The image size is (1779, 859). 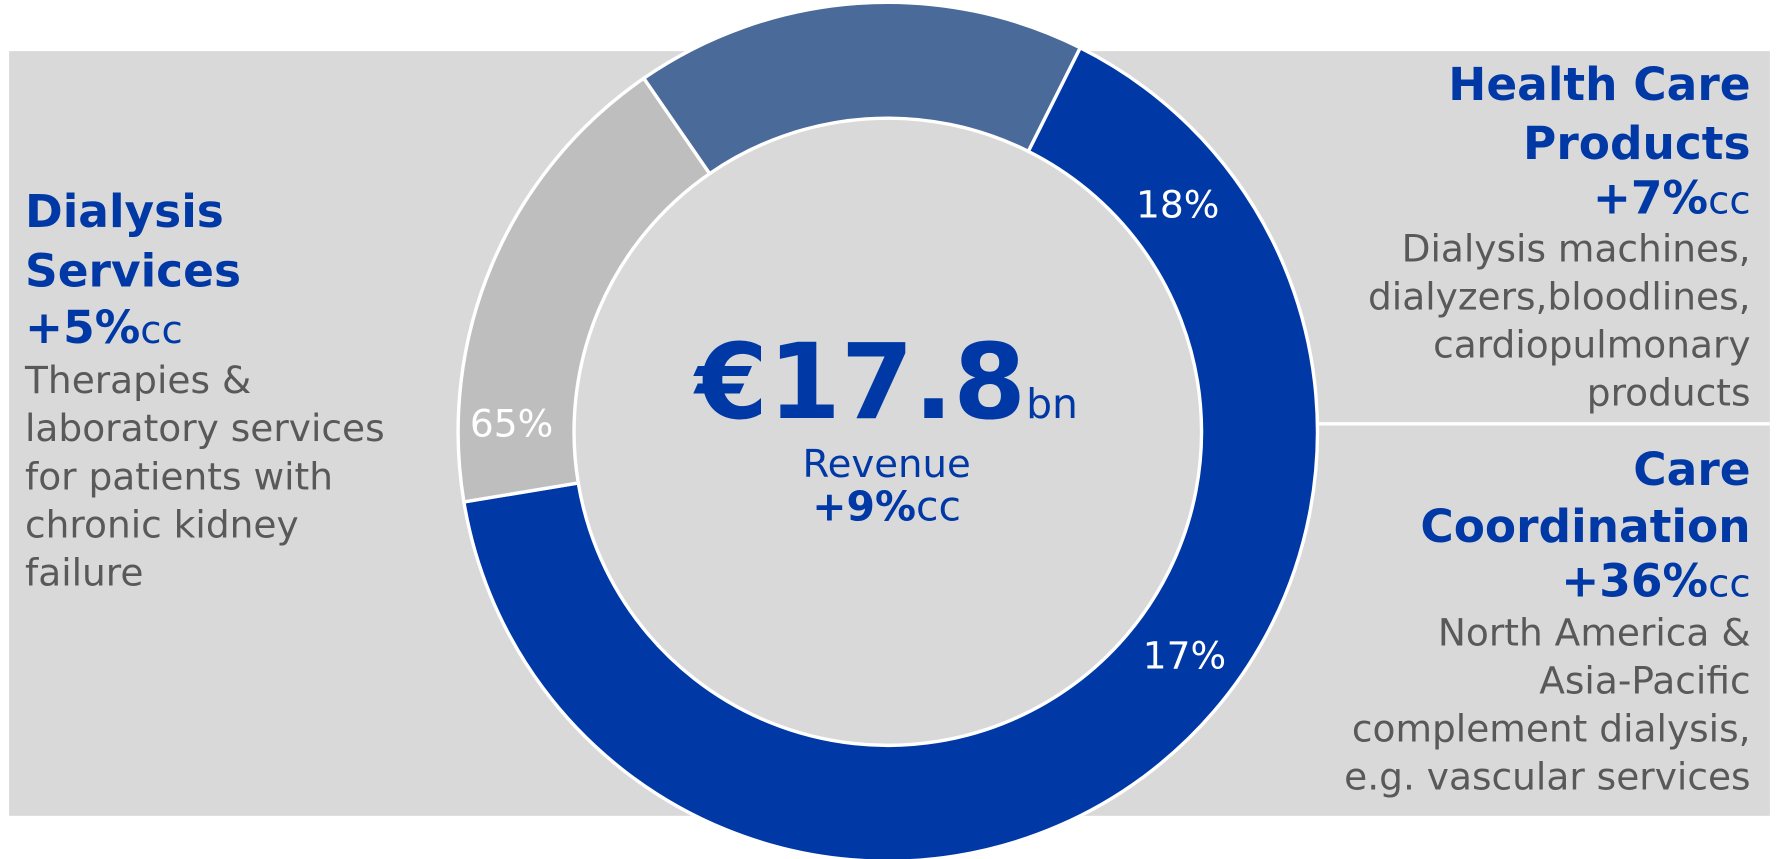 I want to click on segment-description: for patients with, so click(x=179, y=476).